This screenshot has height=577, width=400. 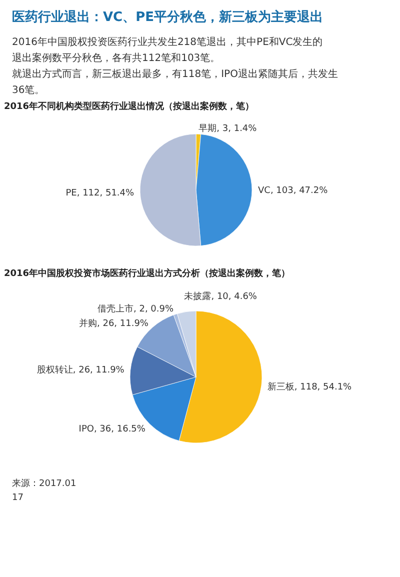 What do you see at coordinates (167, 50) in the screenshot?
I see `text: 2016年中国股权投资医药行业共发生218笔退出，其中PE和VC发生的退出案例数平分秋色，各有共112笔和103笔。` at bounding box center [167, 50].